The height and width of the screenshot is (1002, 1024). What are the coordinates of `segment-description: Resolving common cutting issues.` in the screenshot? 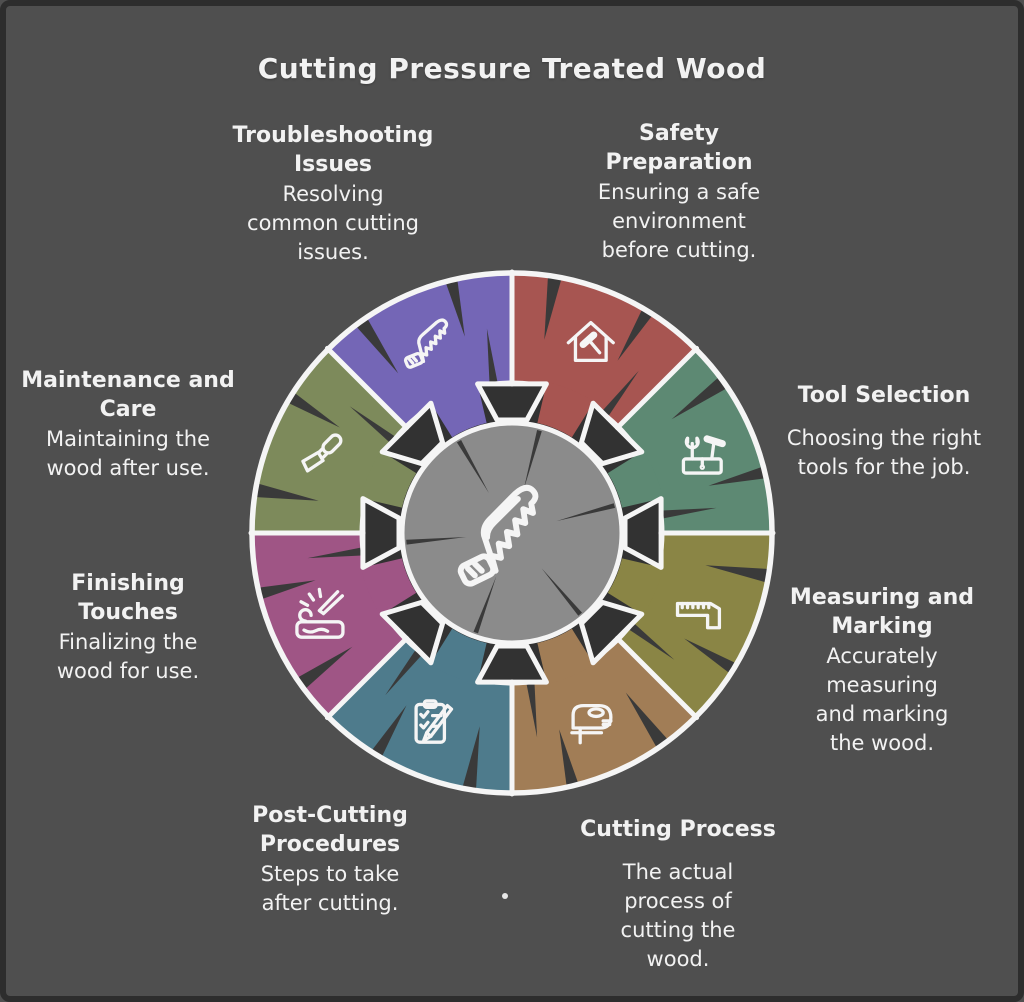 It's located at (333, 223).